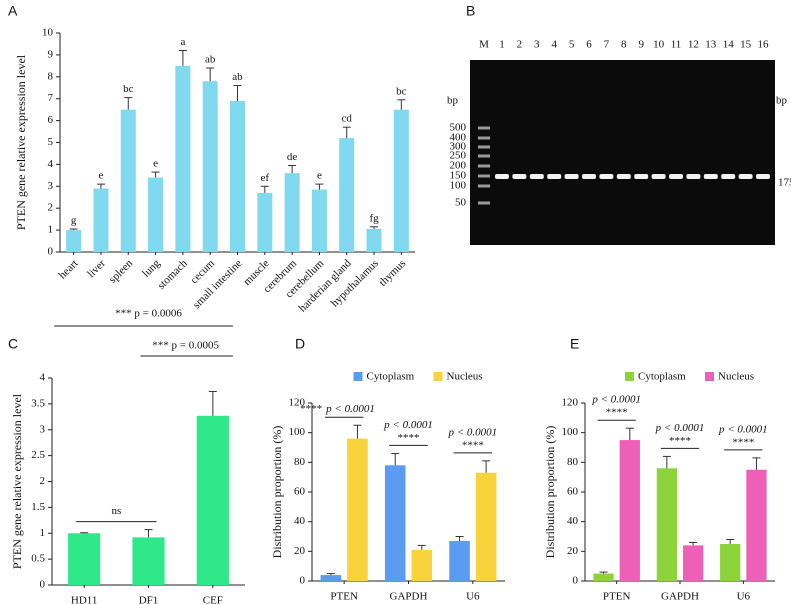 The image size is (791, 604). Describe the element at coordinates (51, 120) in the screenshot. I see `y-tick-label: 6` at that location.